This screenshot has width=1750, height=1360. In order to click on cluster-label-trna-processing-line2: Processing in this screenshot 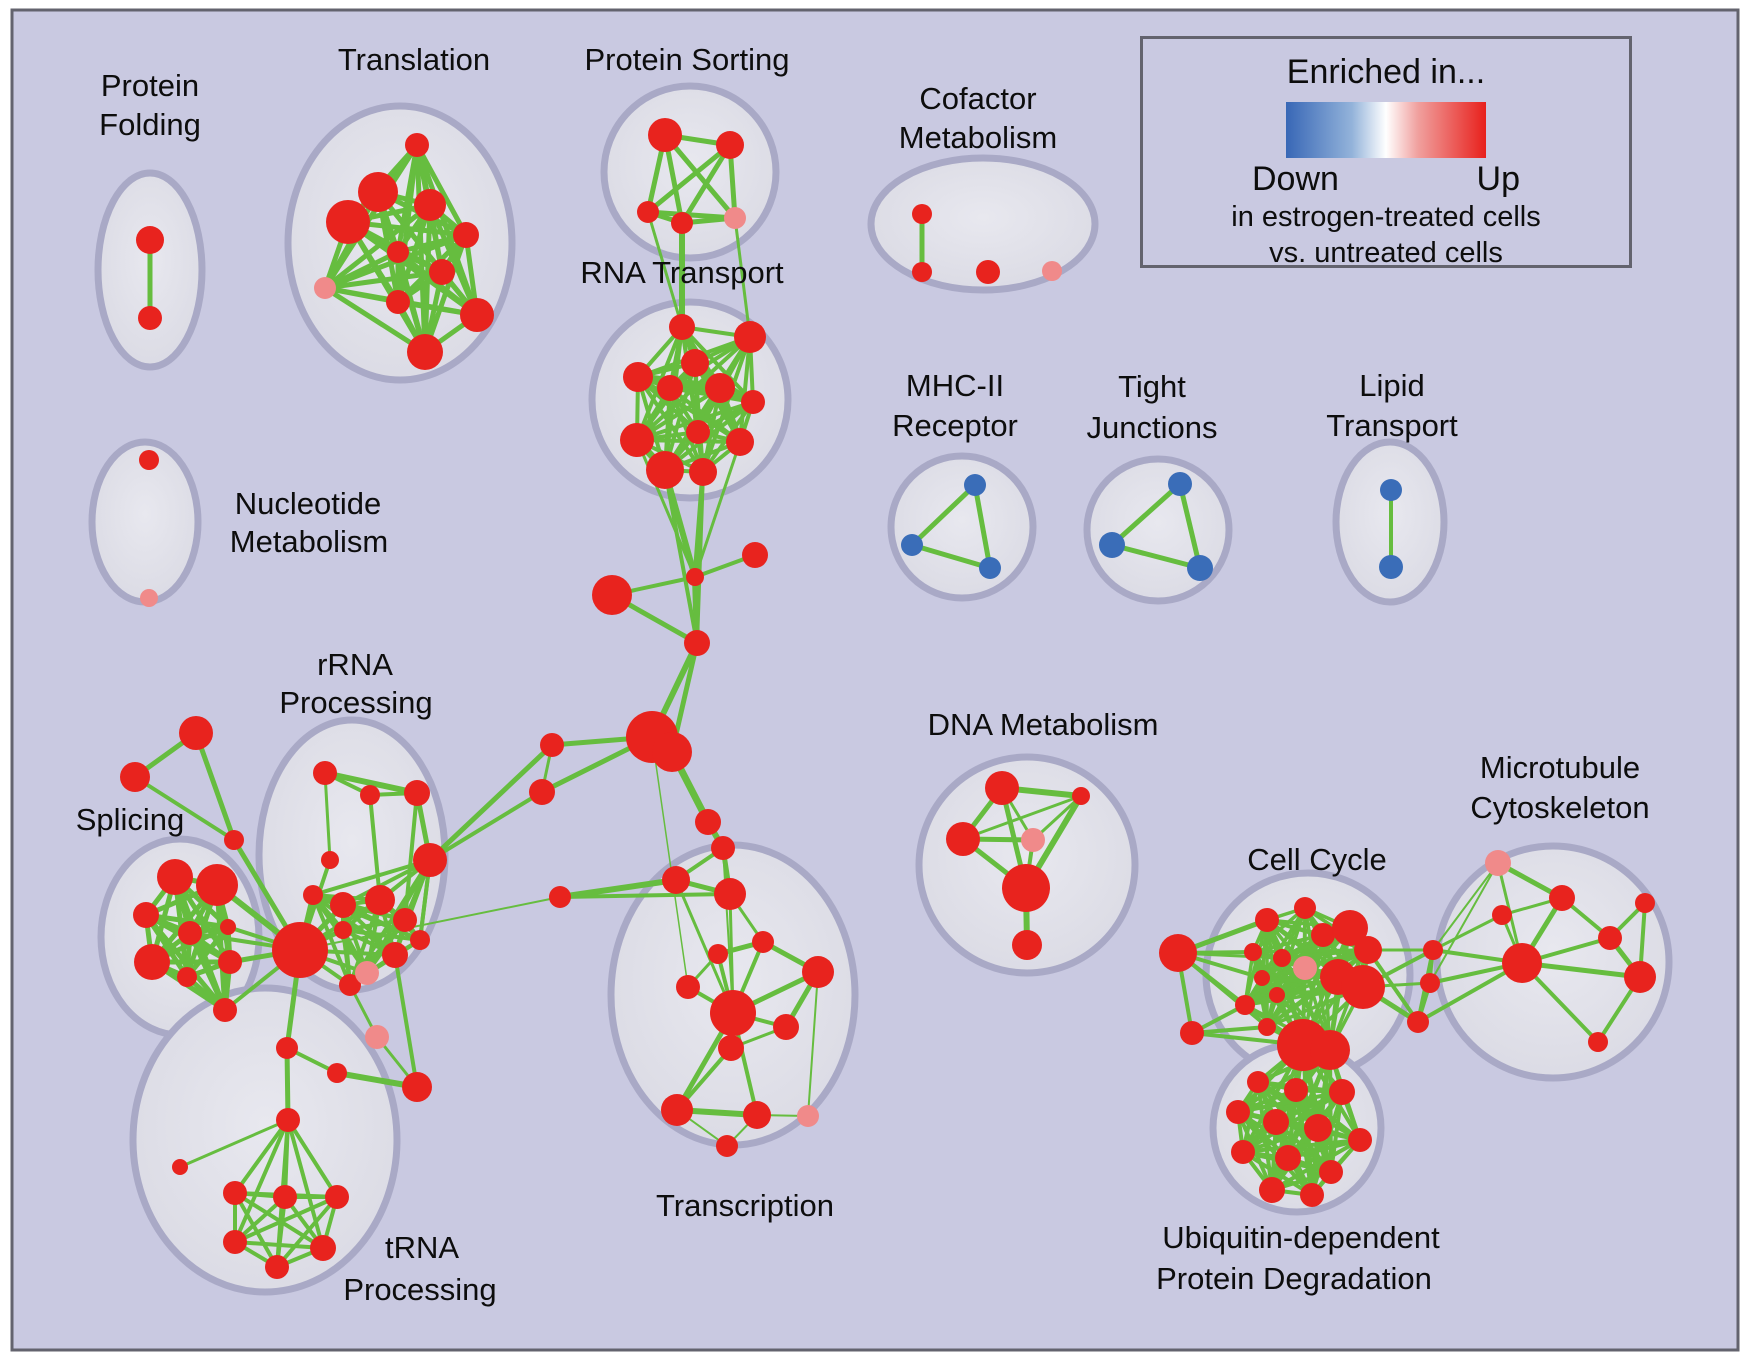, I will do `click(419, 1289)`.